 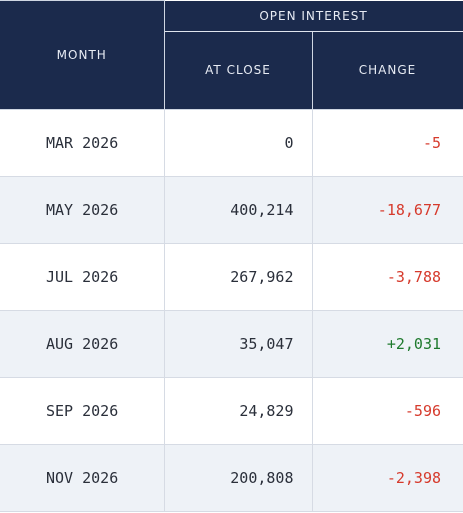 I want to click on table-row: NOV 2026 200,808 -2,398, so click(x=231, y=477).